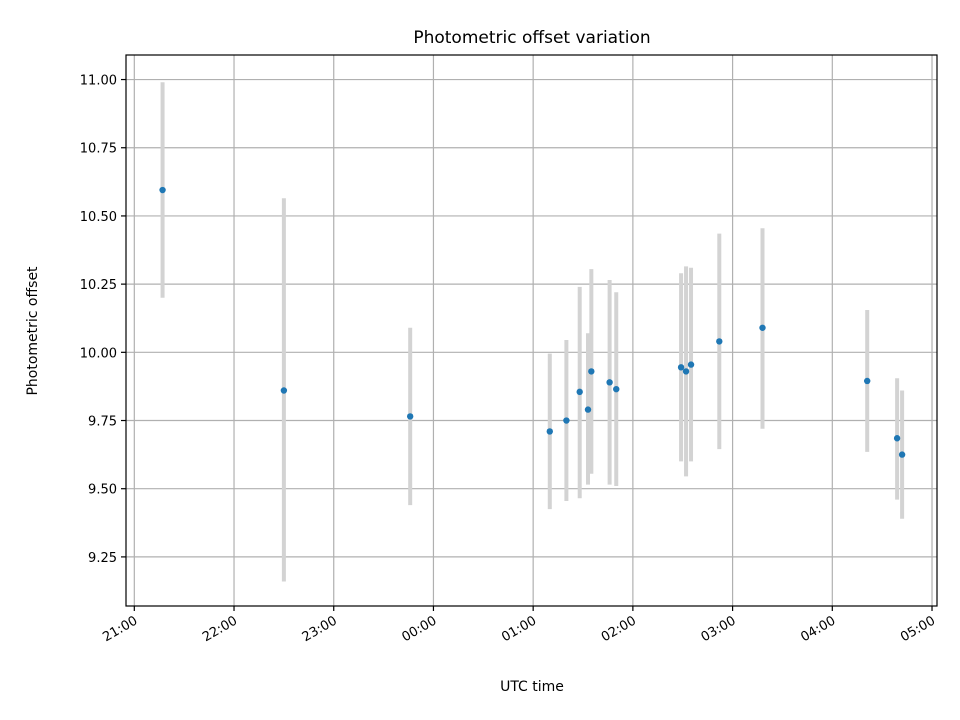 Image resolution: width=960 pixels, height=720 pixels. Describe the element at coordinates (320, 629) in the screenshot. I see `x-tick-label: 23:00` at that location.